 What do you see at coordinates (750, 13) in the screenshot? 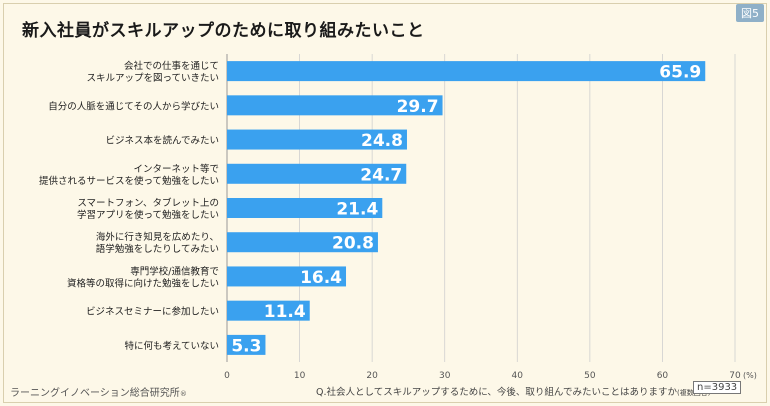
I see `figure-badge: 図5` at bounding box center [750, 13].